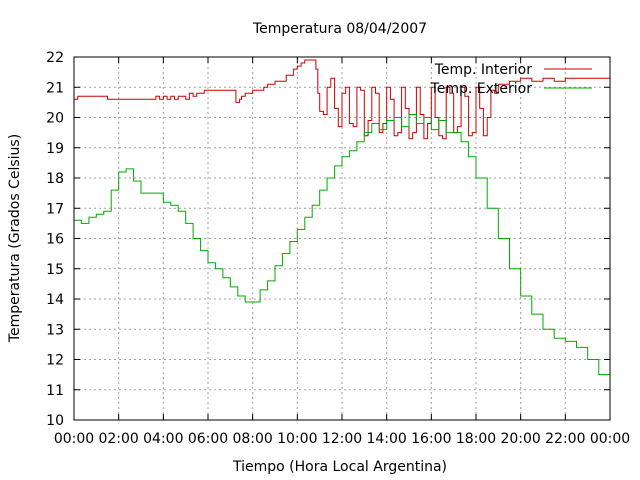 This screenshot has width=640, height=480. I want to click on y-tick-label: 11, so click(55, 391).